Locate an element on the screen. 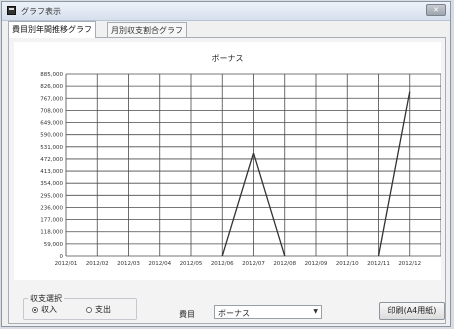 The height and width of the screenshot is (329, 454). x-tick-label: 2012/09 is located at coordinates (316, 264).